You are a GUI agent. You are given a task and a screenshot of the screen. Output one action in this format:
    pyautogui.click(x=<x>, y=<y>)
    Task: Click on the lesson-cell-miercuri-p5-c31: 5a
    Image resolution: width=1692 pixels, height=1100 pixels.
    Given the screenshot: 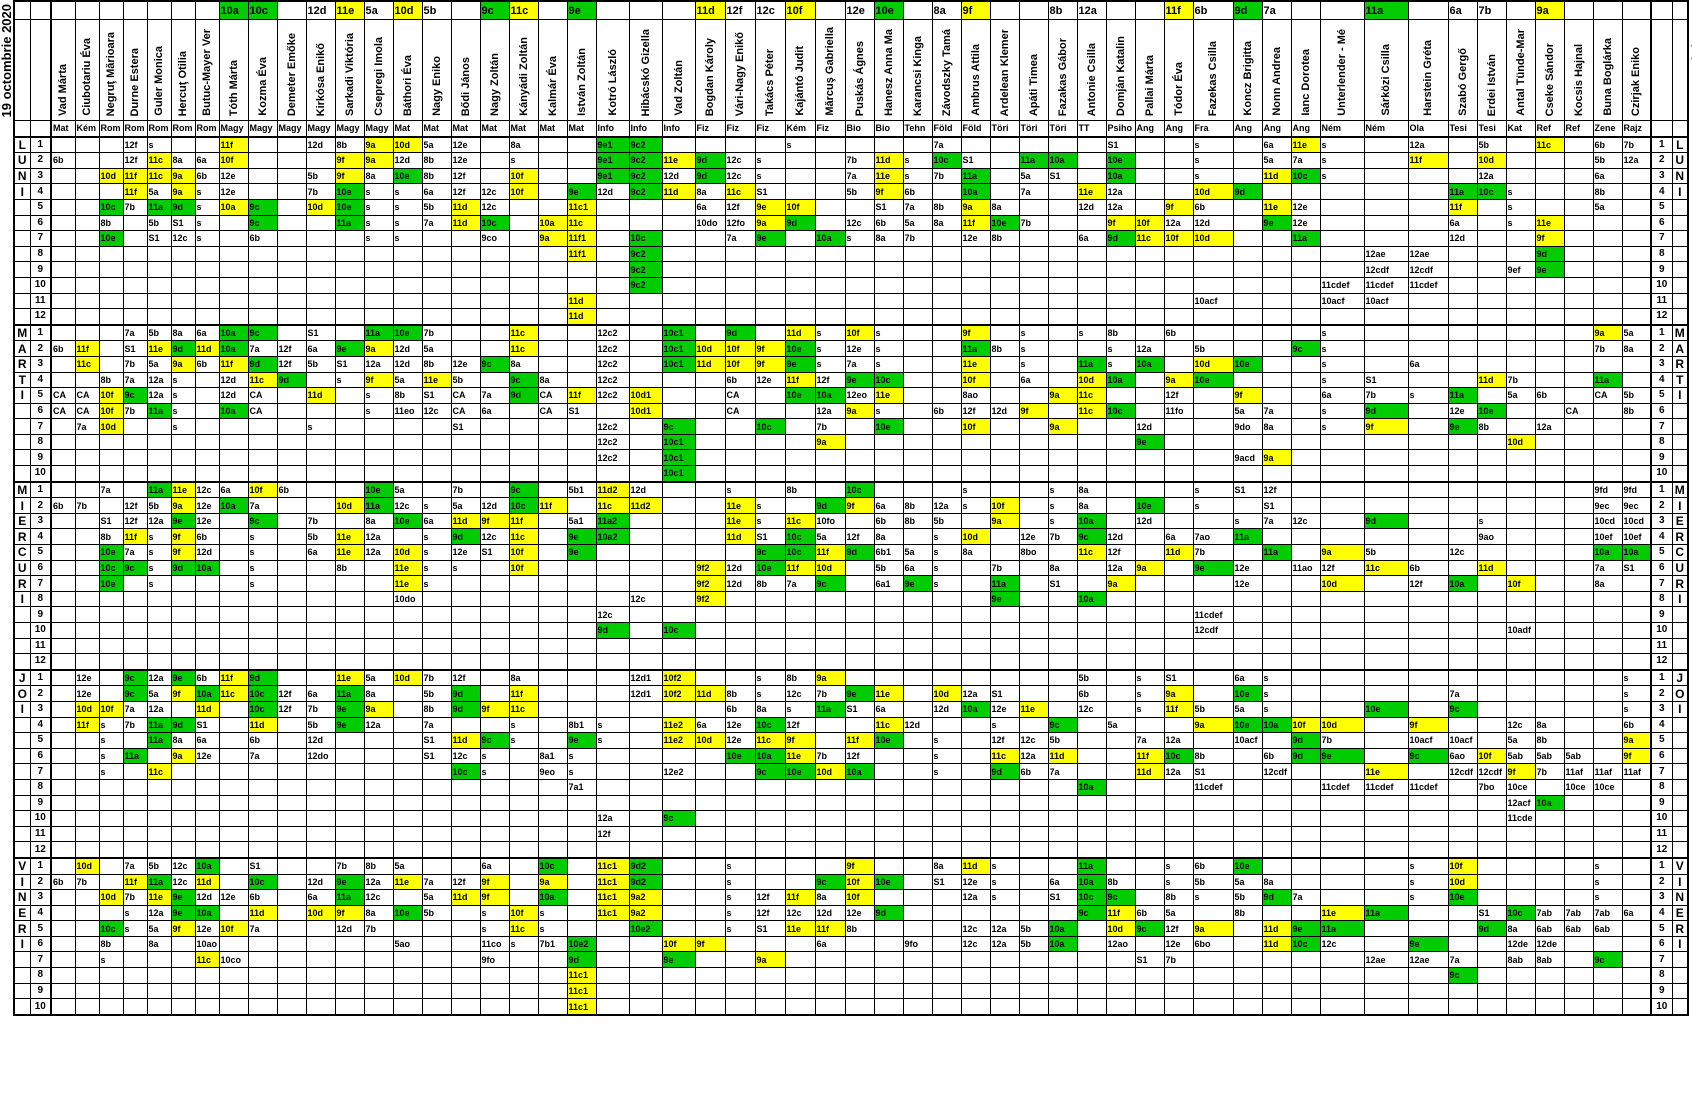 What is the action you would take?
    pyautogui.click(x=917, y=552)
    